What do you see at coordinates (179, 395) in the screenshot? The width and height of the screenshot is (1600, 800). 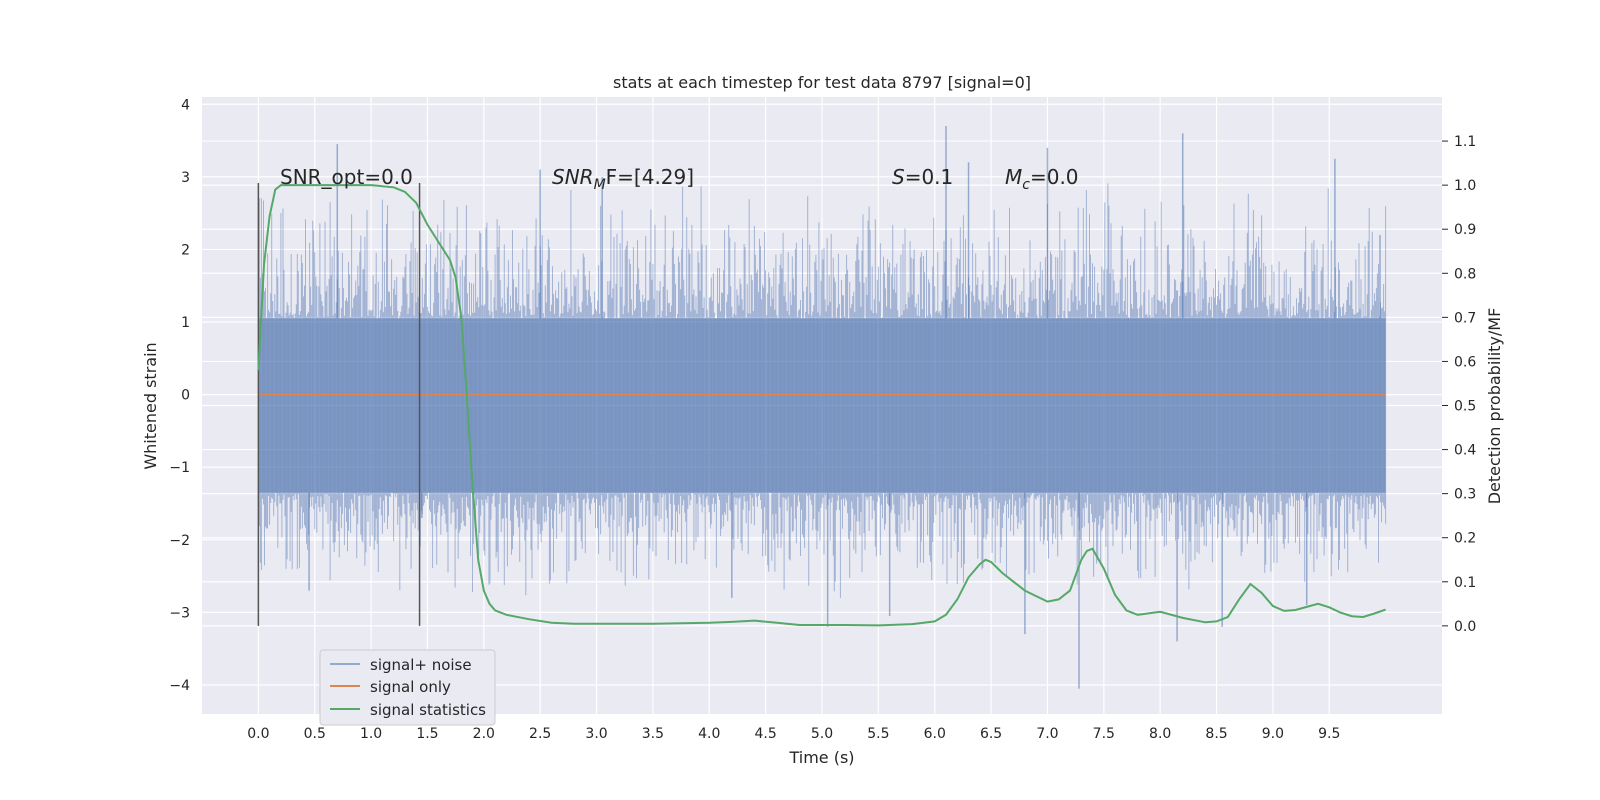 I see `left-y-axis-ticks: −4 −3 −2 −1 0 1 2 3 4` at bounding box center [179, 395].